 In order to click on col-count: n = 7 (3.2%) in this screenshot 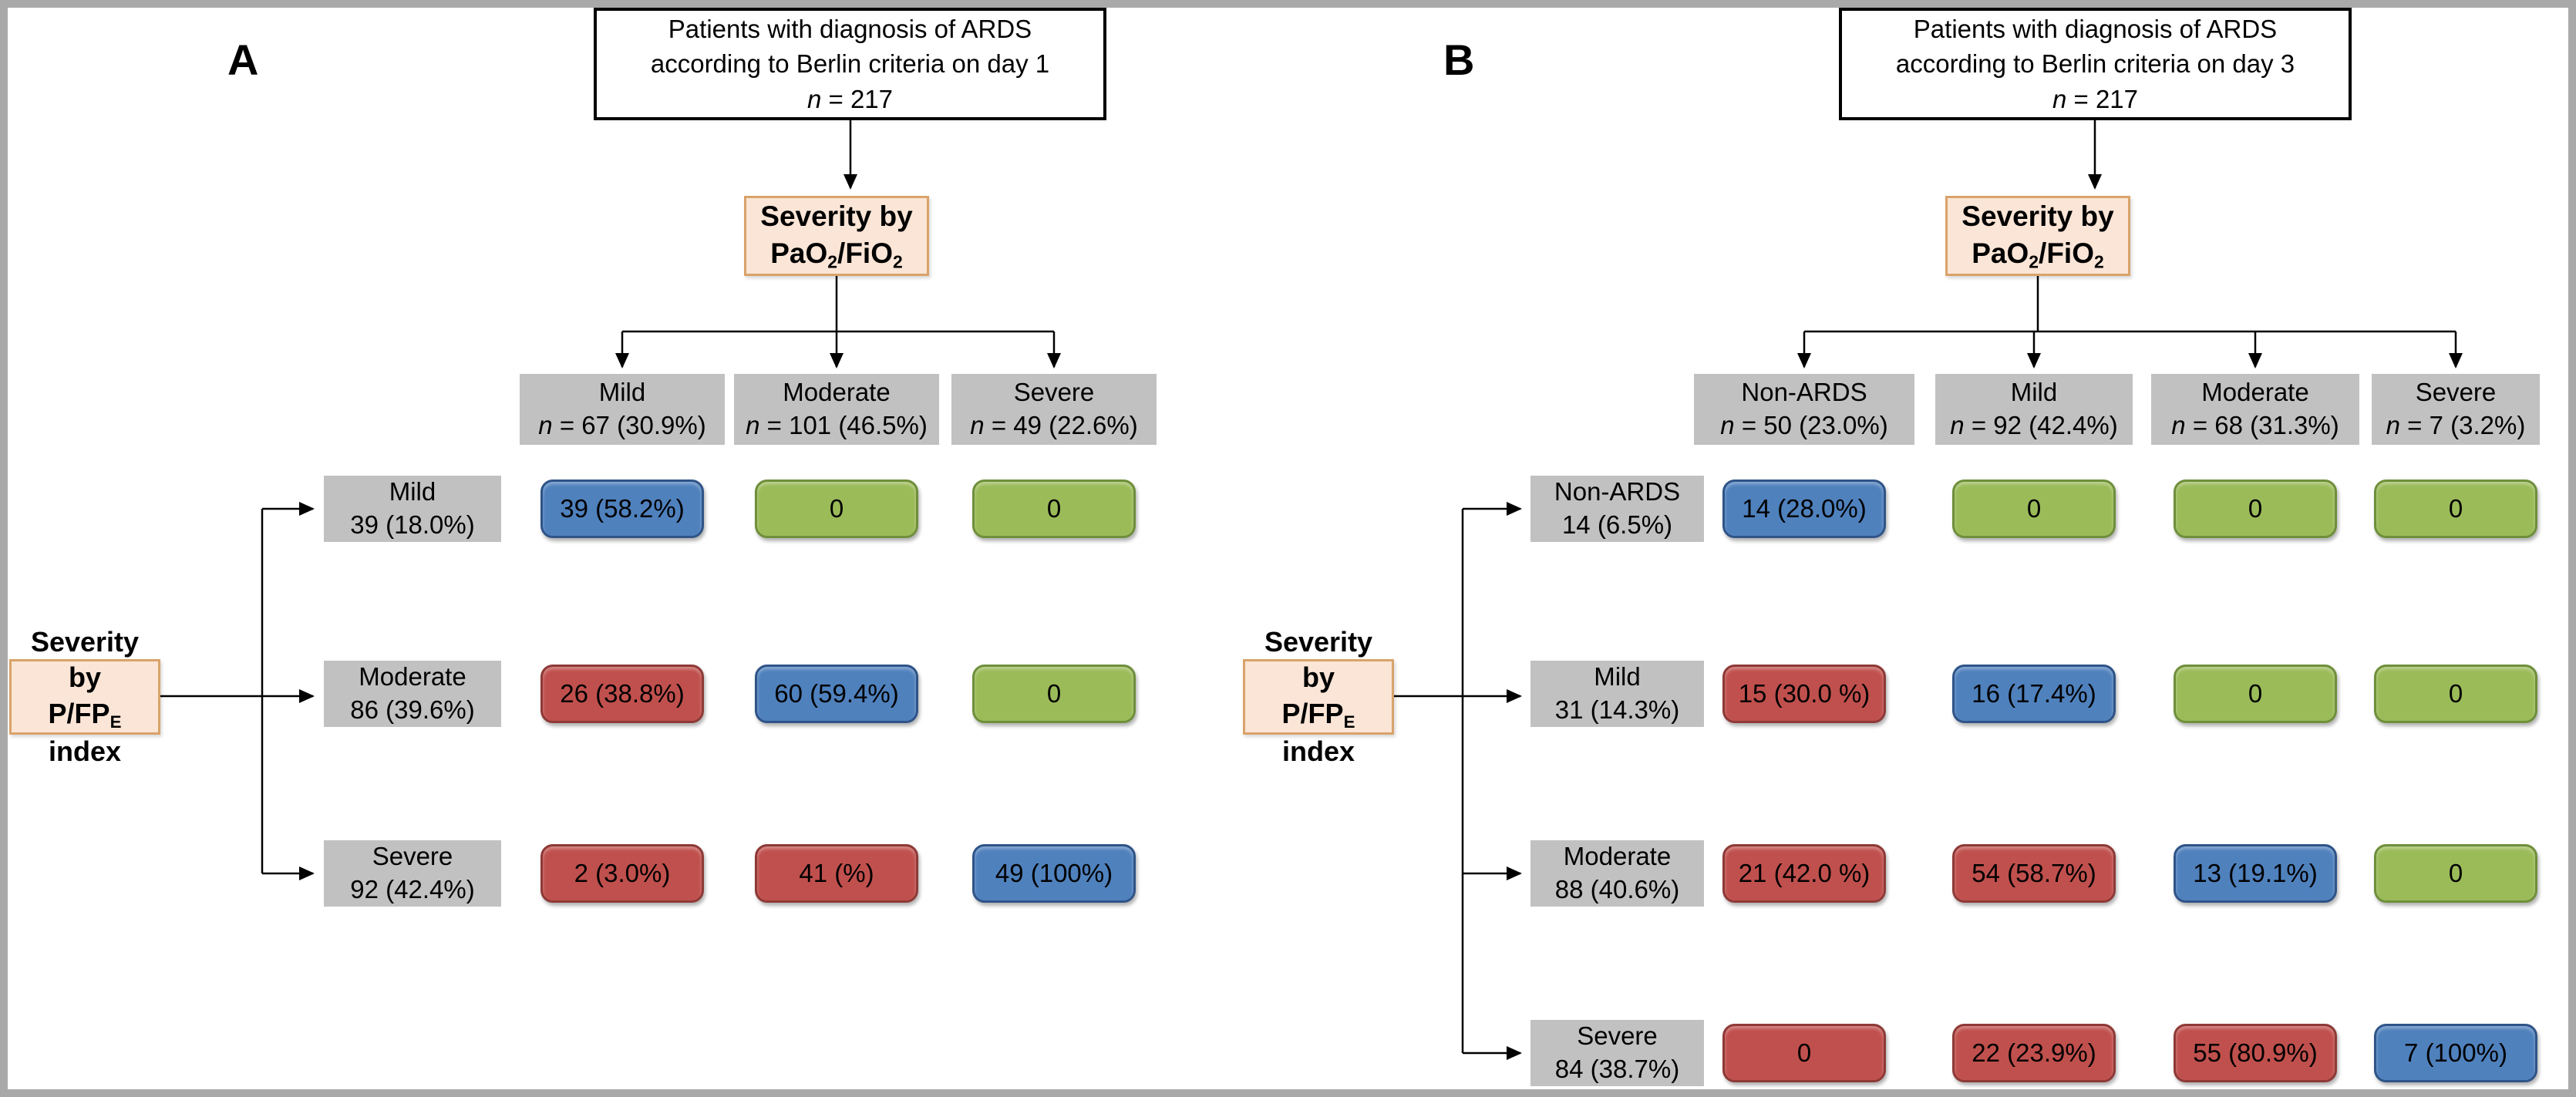, I will do `click(2456, 425)`.